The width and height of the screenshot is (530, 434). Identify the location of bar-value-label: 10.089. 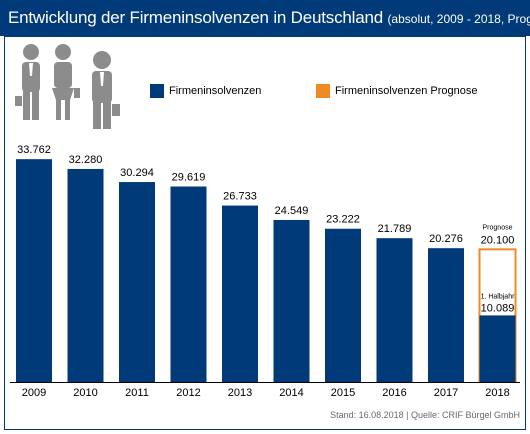
(498, 308).